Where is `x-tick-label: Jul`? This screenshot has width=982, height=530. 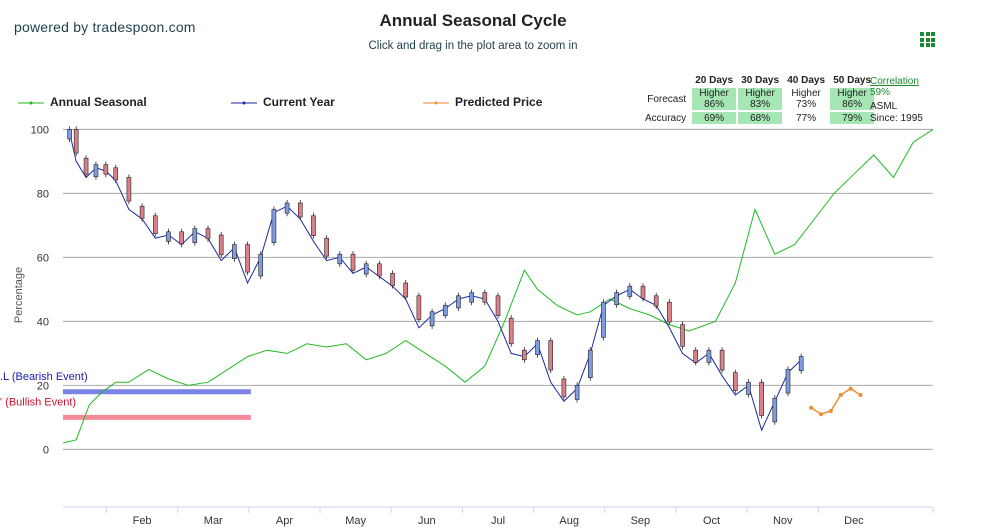
x-tick-label: Jul is located at coordinates (498, 521).